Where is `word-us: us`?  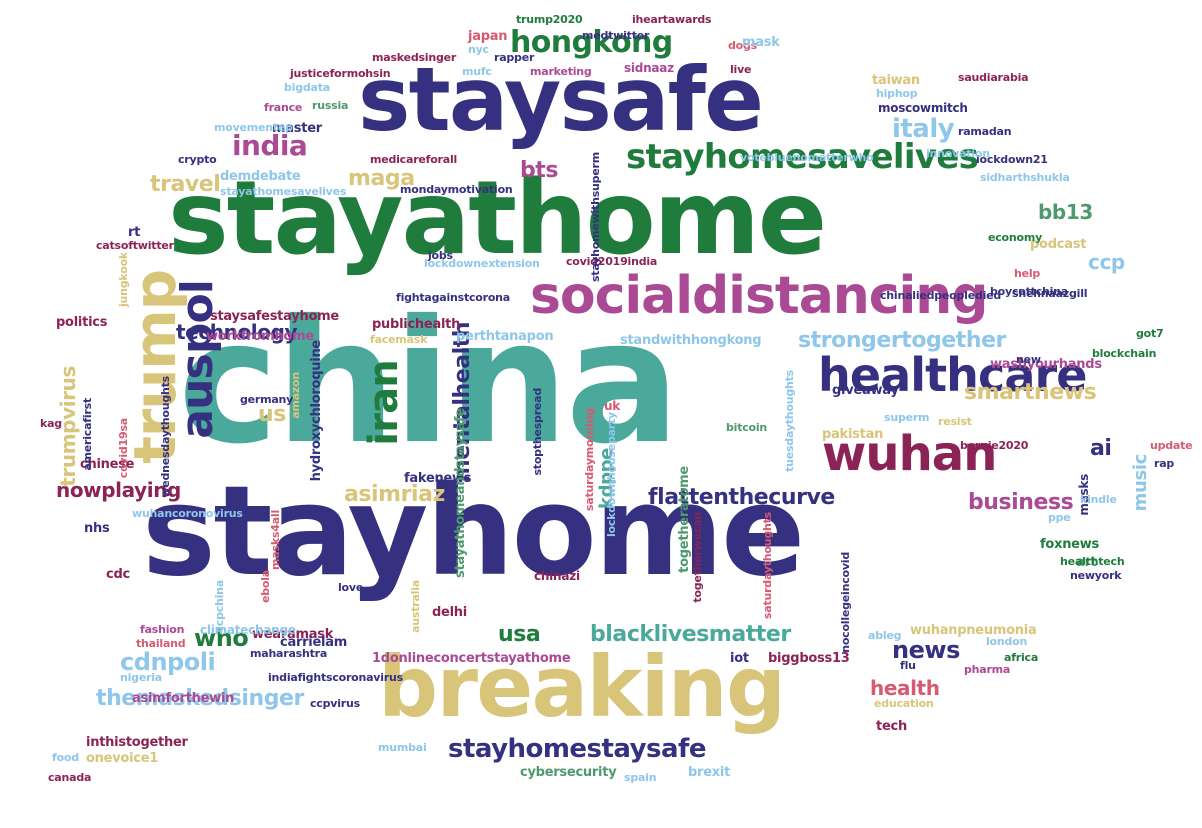
word-us: us is located at coordinates (272, 414).